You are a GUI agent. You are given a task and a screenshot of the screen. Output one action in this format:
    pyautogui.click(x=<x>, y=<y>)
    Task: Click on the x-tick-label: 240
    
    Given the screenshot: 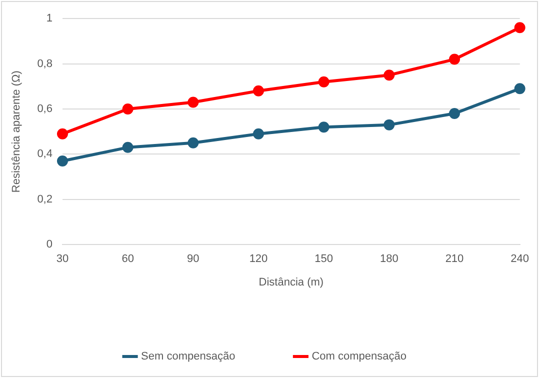 What is the action you would take?
    pyautogui.click(x=520, y=259)
    